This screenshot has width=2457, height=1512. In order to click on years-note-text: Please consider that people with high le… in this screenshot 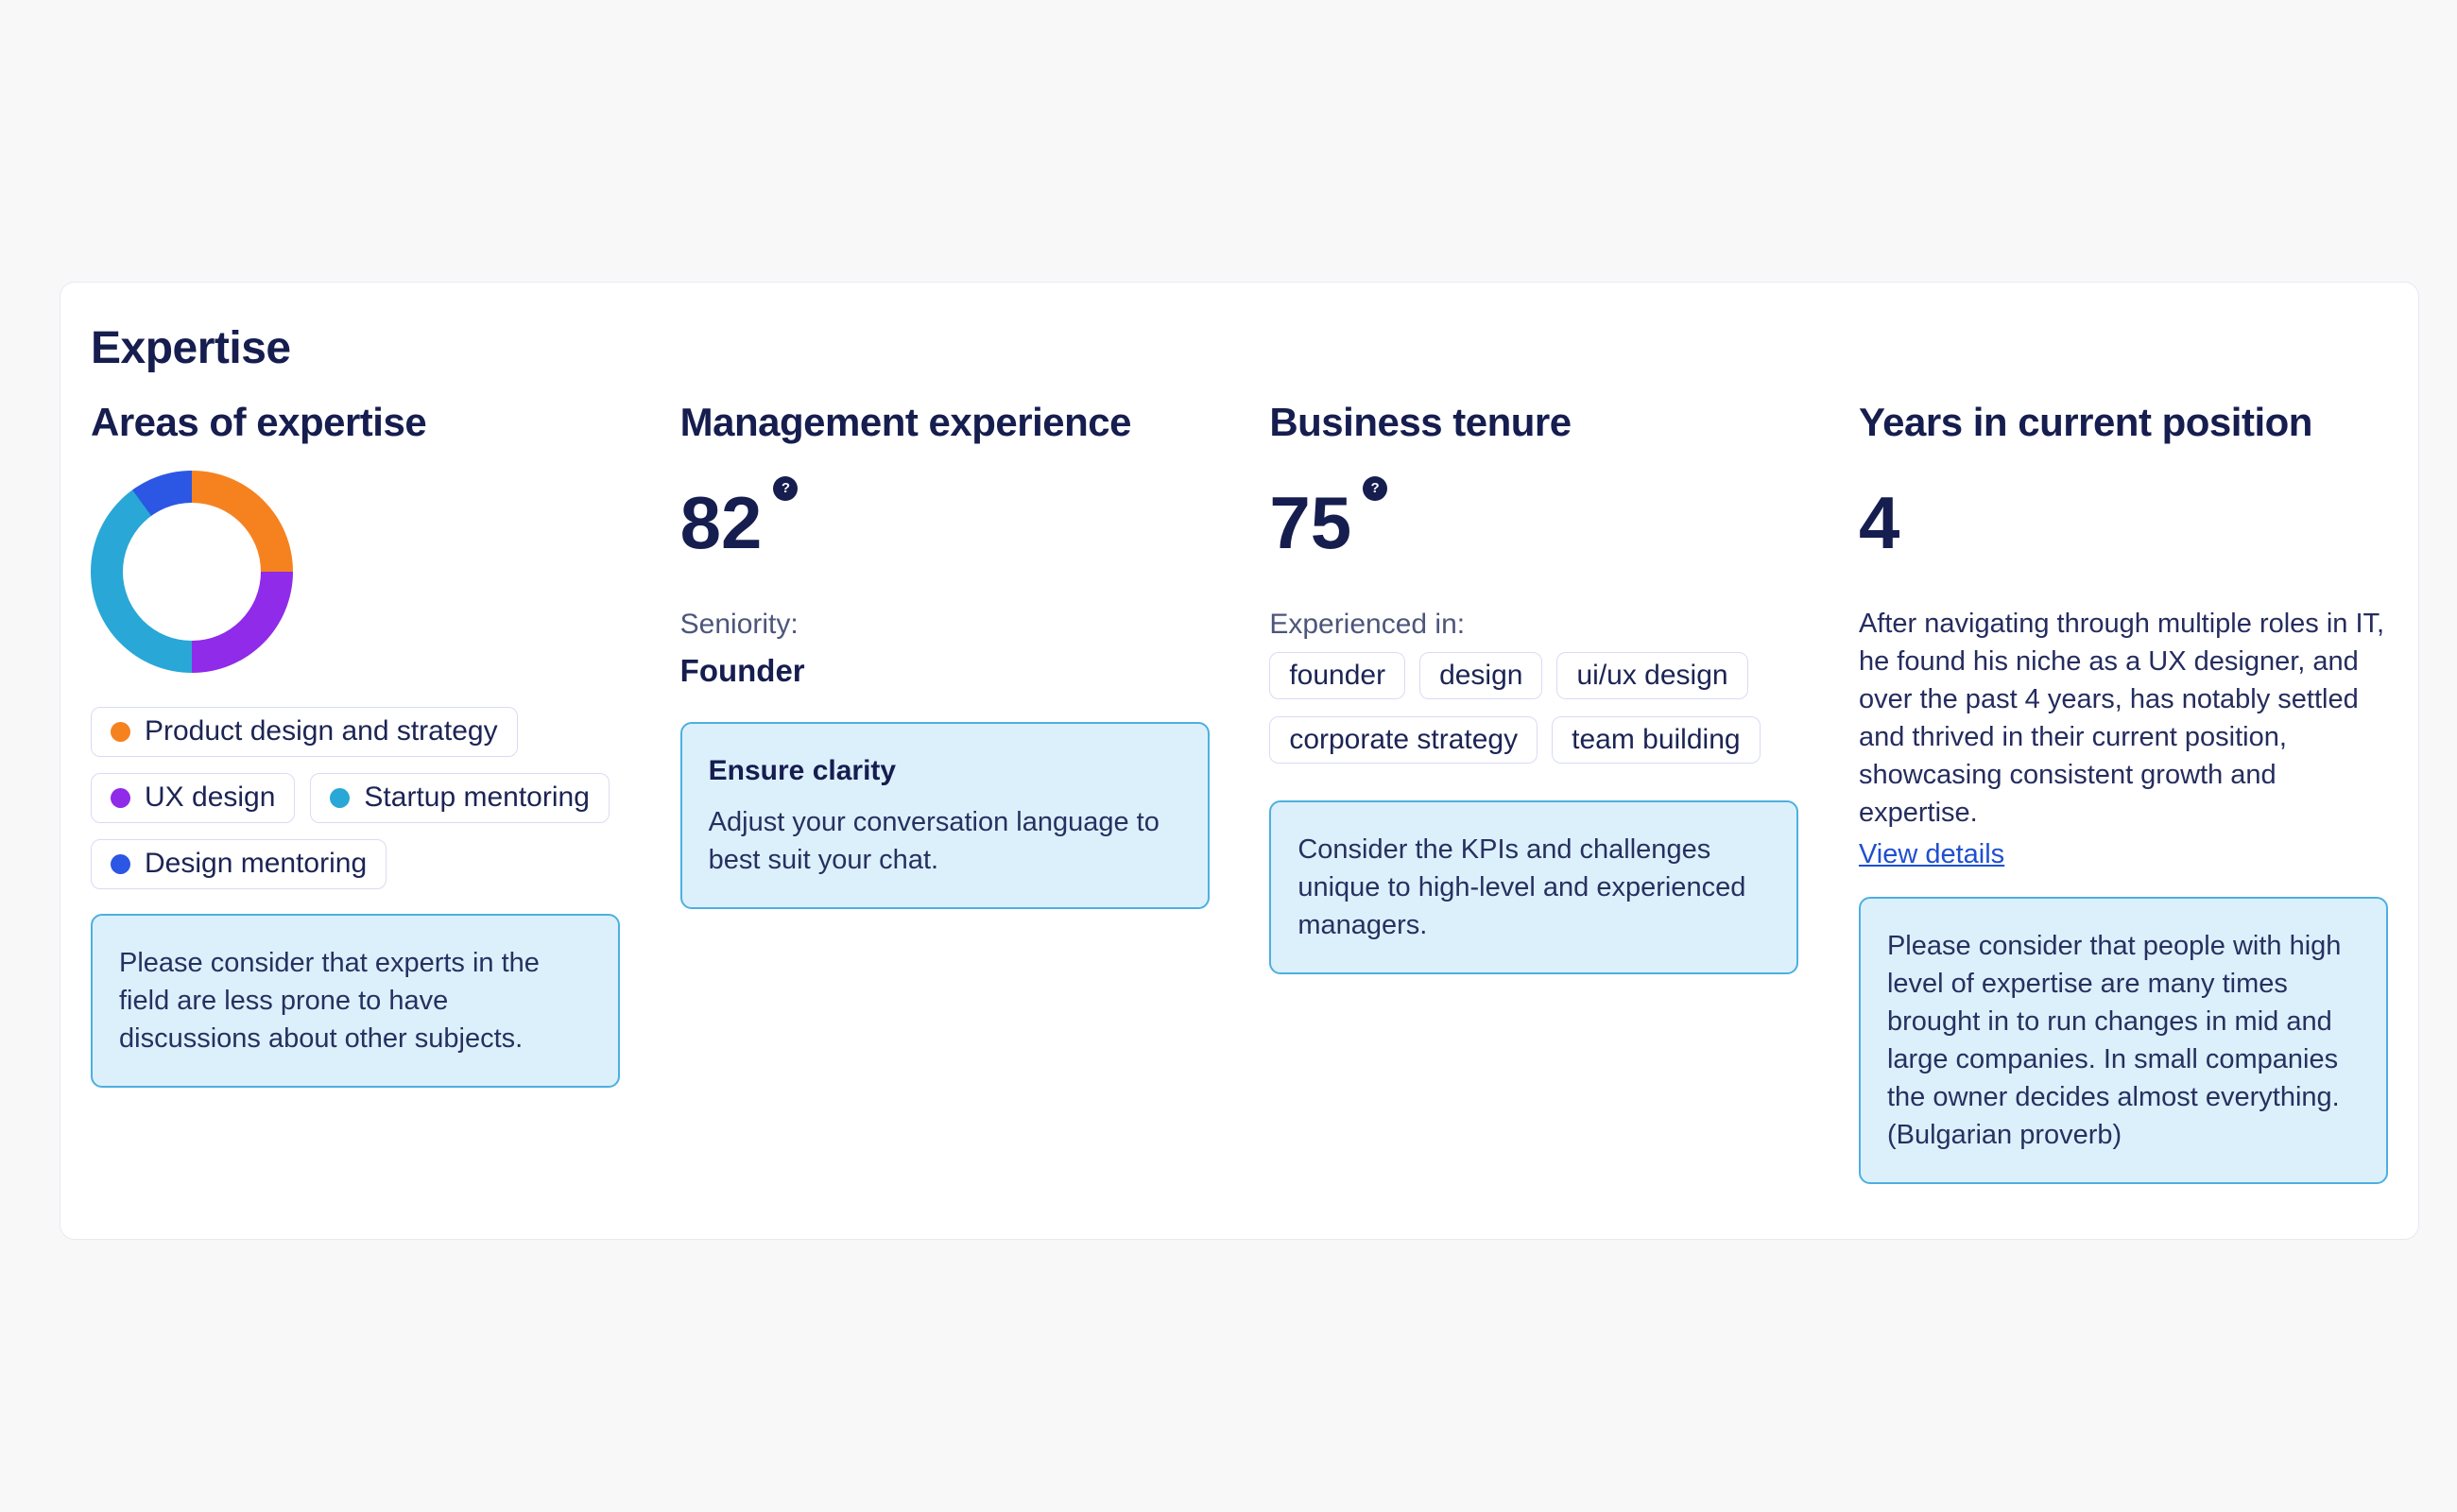, I will do `click(2114, 1040)`.